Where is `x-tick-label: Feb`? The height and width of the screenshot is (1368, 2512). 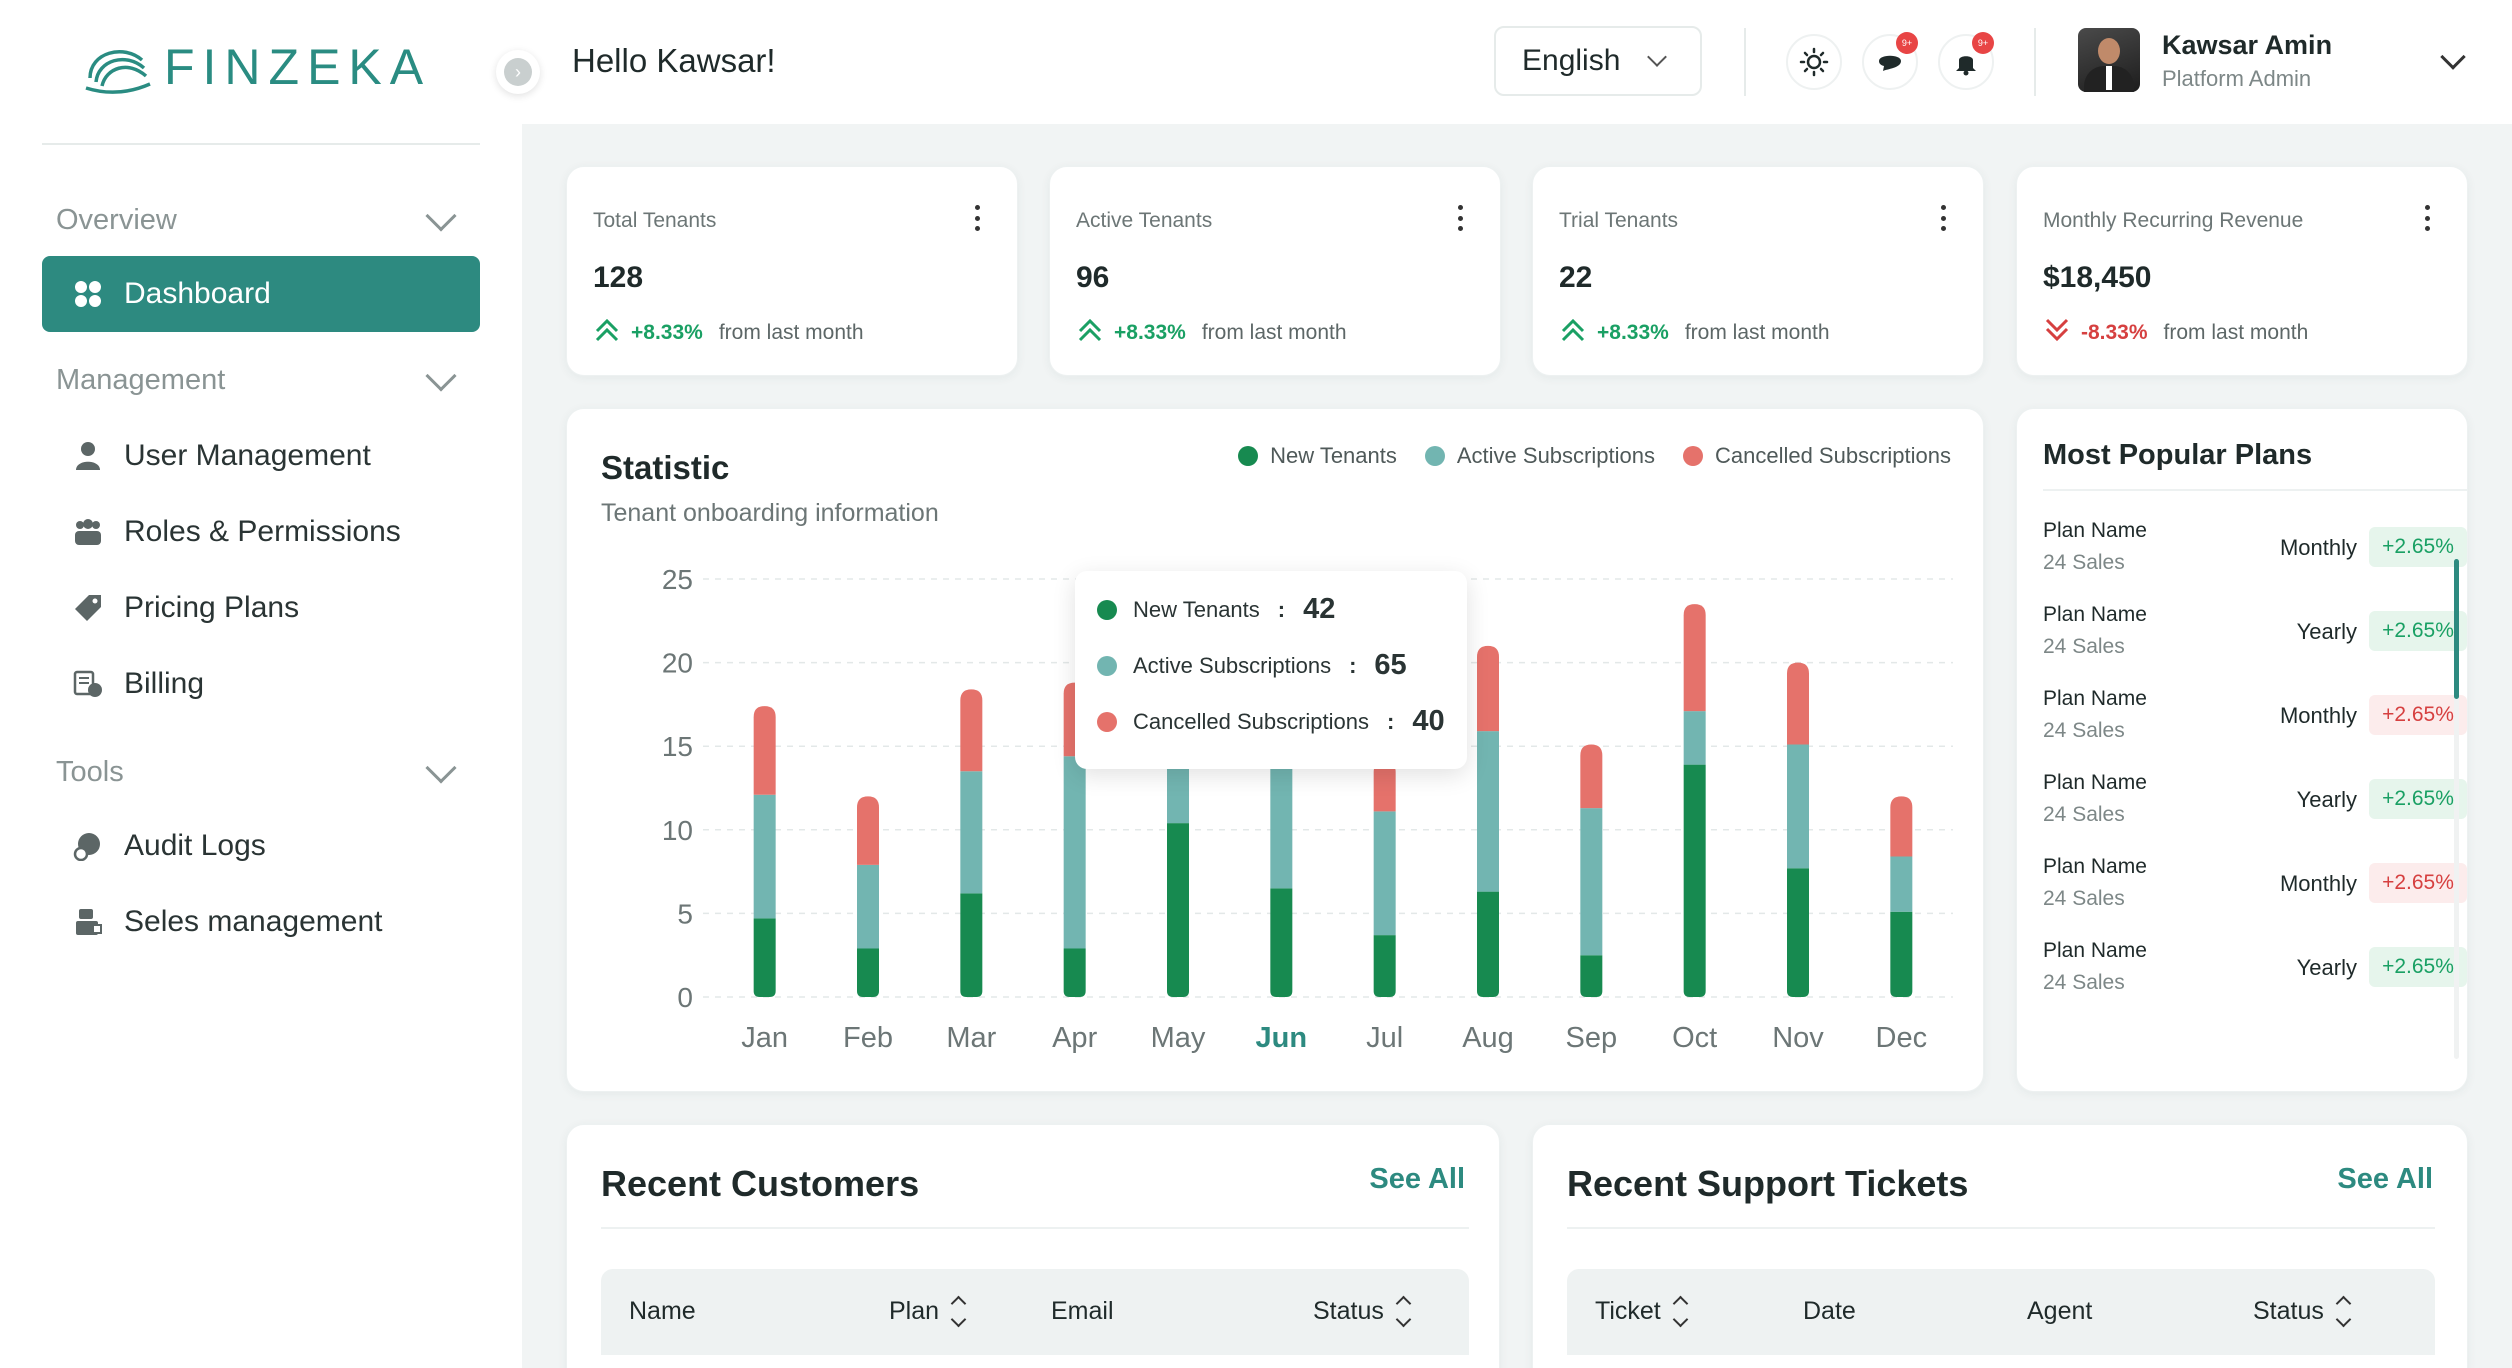
x-tick-label: Feb is located at coordinates (868, 1038).